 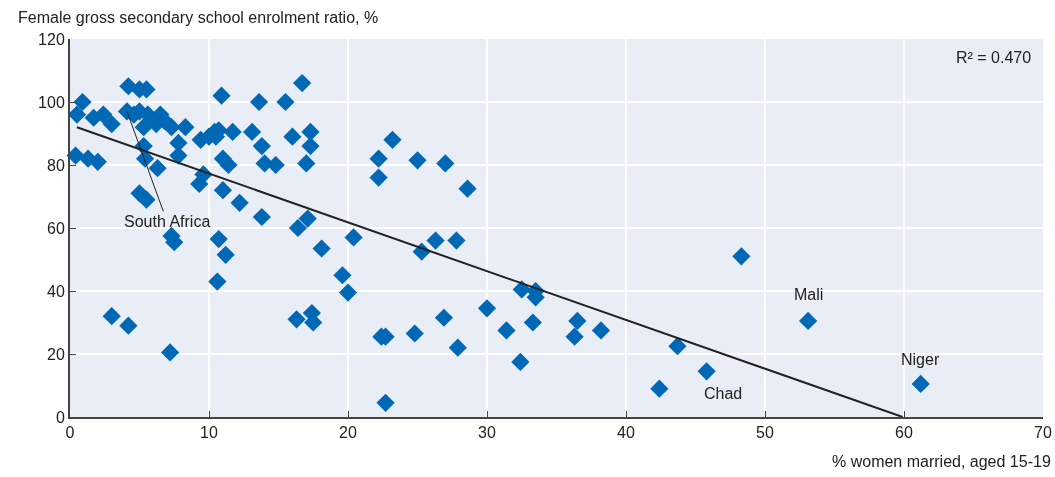 I want to click on y-tick-label: 60, so click(x=56, y=228).